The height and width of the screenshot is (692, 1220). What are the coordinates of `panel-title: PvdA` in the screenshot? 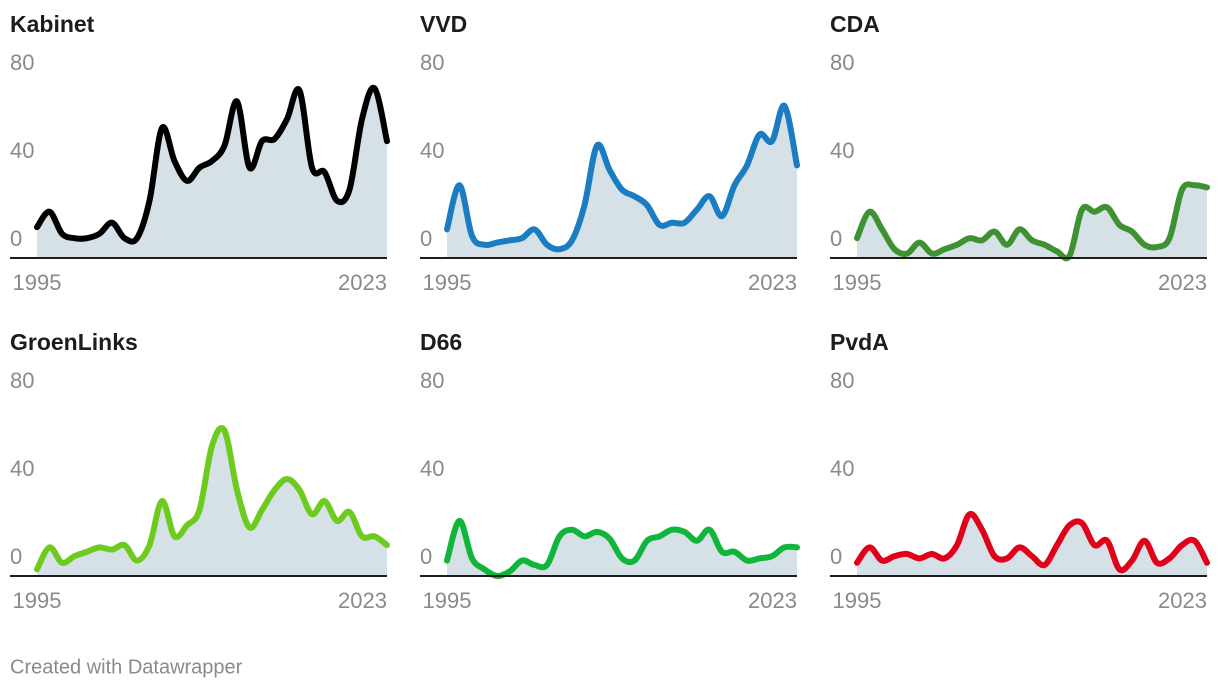 It's located at (859, 342).